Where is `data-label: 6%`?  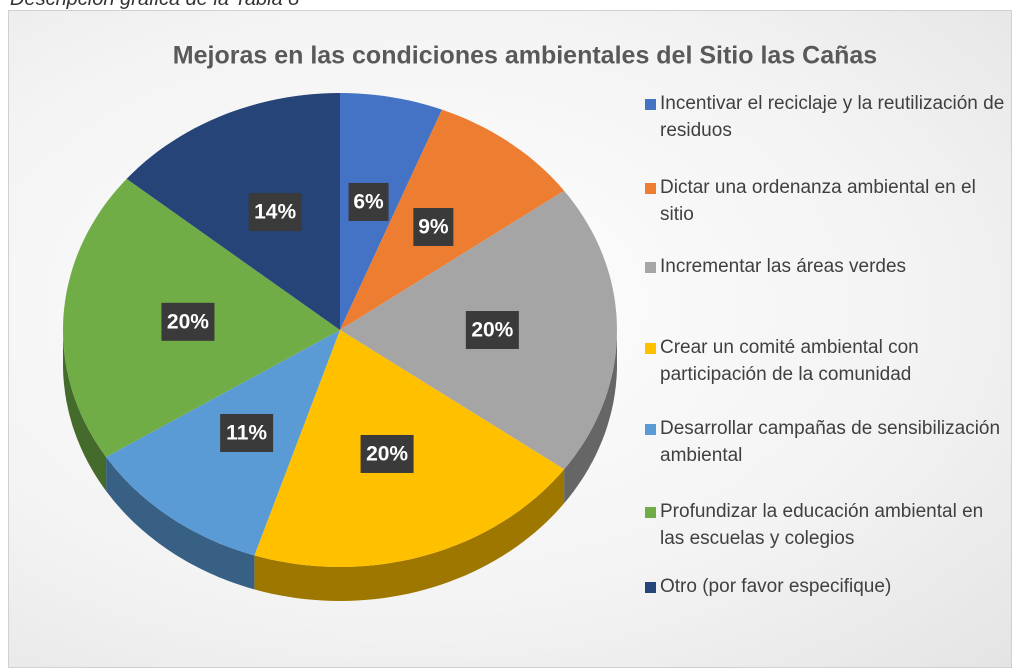 data-label: 6% is located at coordinates (368, 202).